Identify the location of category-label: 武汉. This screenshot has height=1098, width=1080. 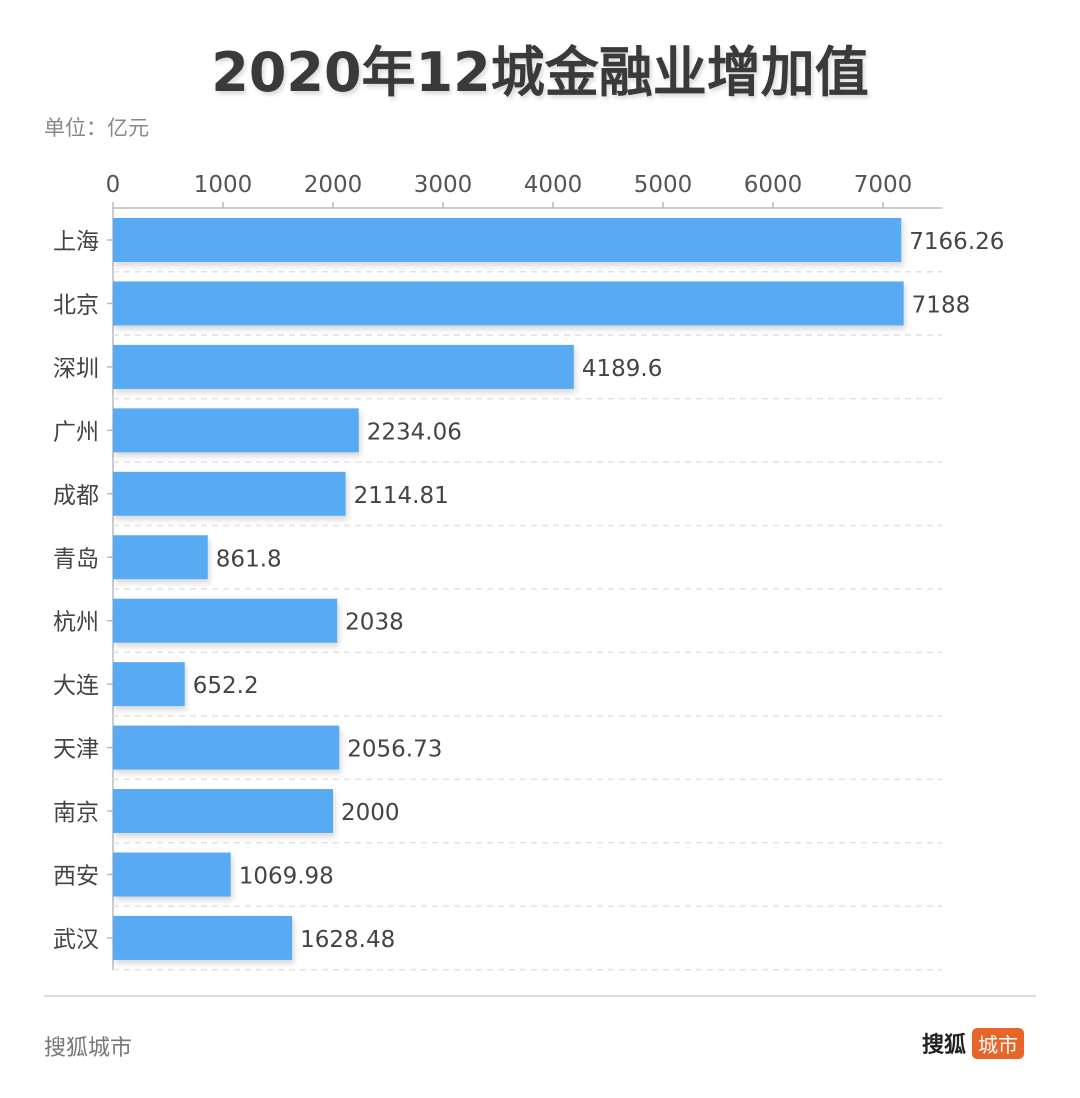
(76, 940).